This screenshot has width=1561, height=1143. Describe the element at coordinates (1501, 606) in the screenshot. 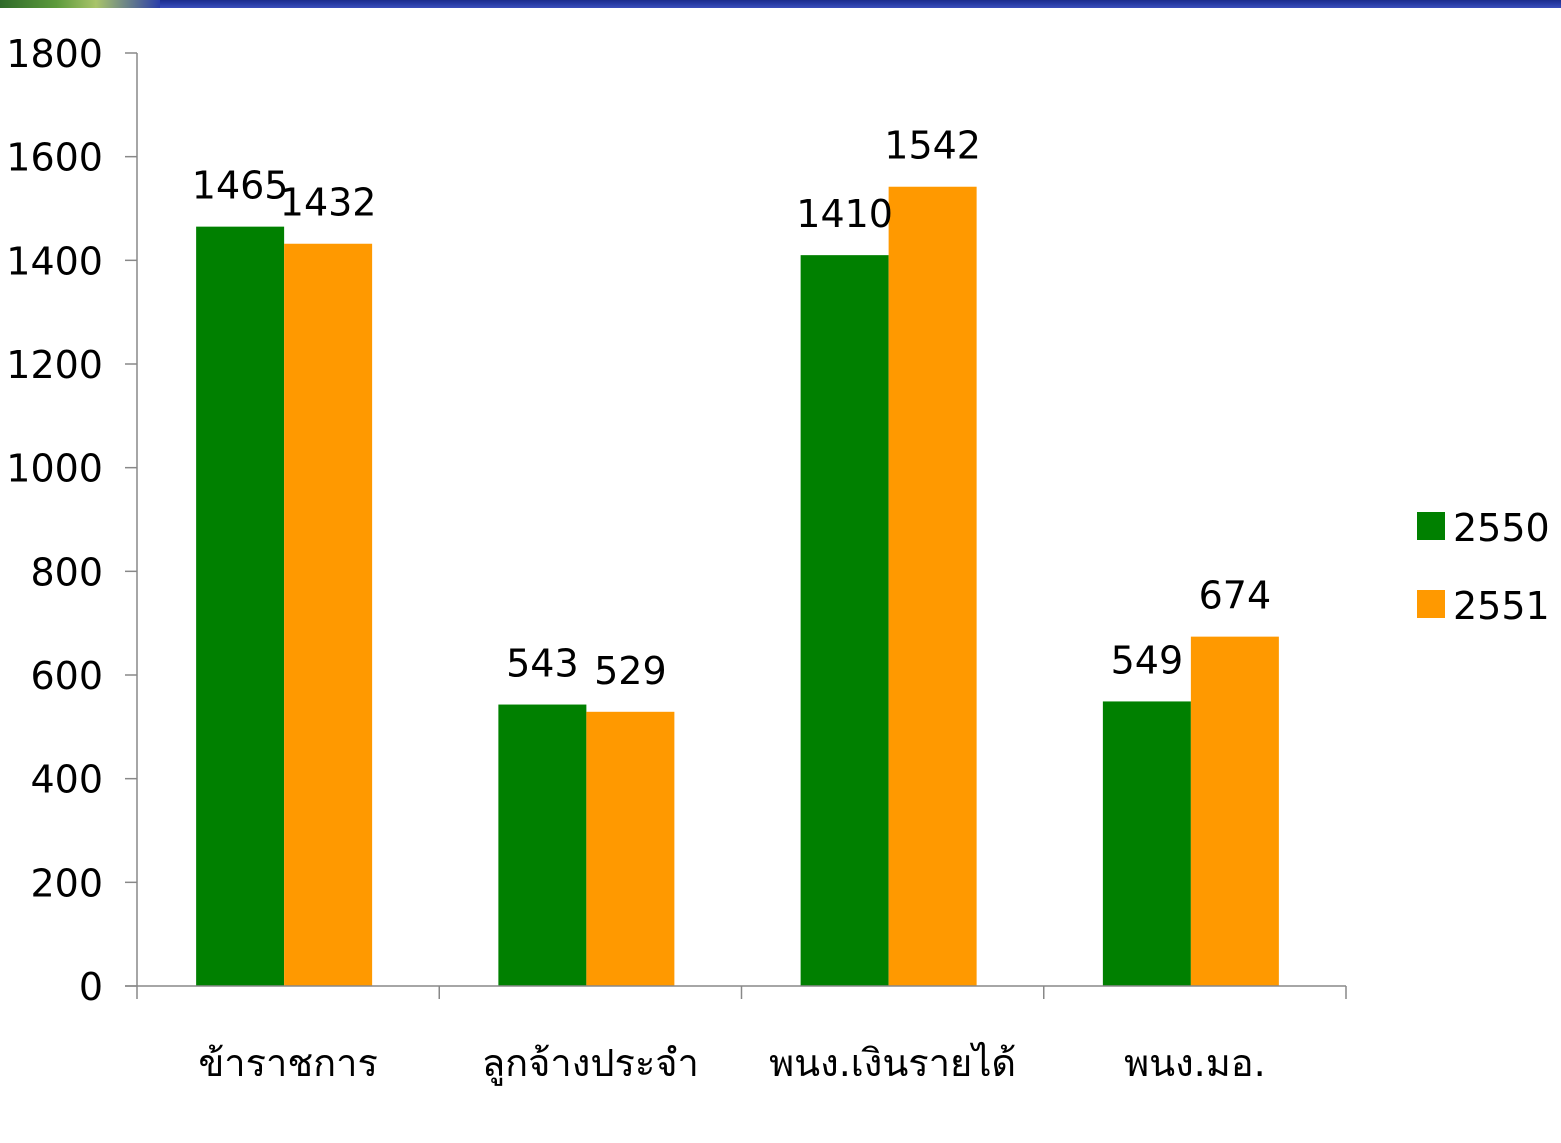

I see `legend-label: 2551` at that location.